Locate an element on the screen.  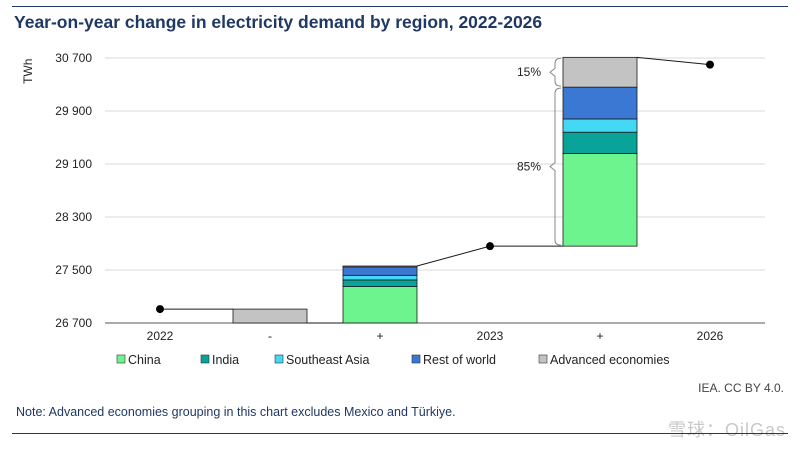
y-tick-label: 28 300 is located at coordinates (73, 217).